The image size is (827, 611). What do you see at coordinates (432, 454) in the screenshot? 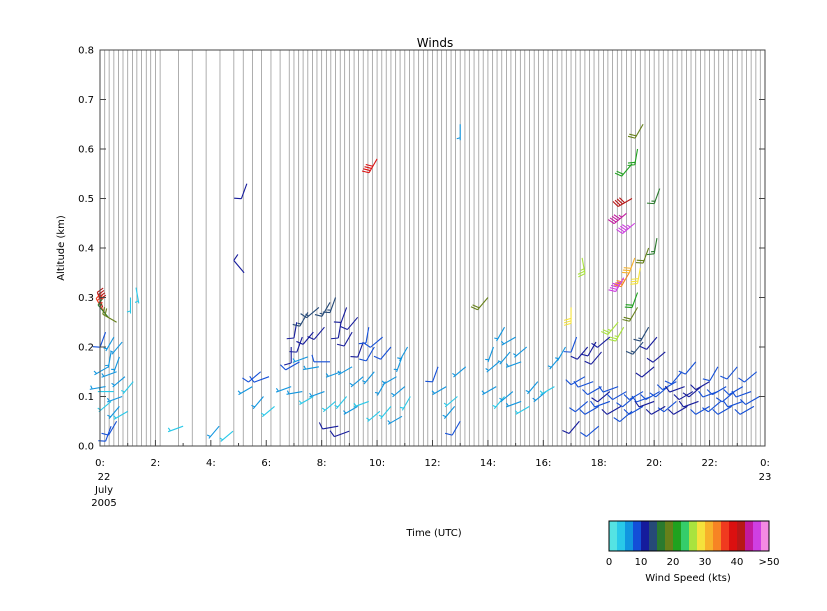
I see `x-axis: 0: 2: 4: 6: 8: 10: 12: 14: 16: 18: 20: 22: 0:` at bounding box center [432, 454].